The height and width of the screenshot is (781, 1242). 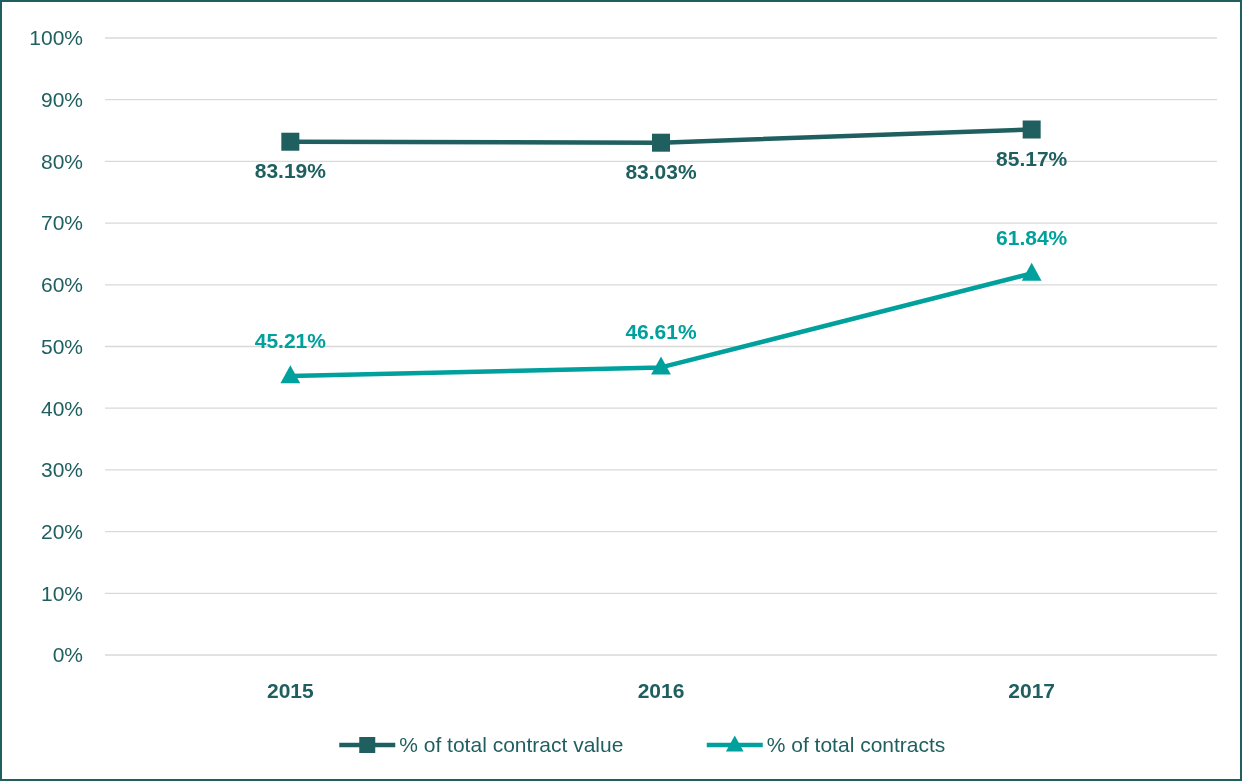 What do you see at coordinates (290, 341) in the screenshot?
I see `data-label: 45.21%` at bounding box center [290, 341].